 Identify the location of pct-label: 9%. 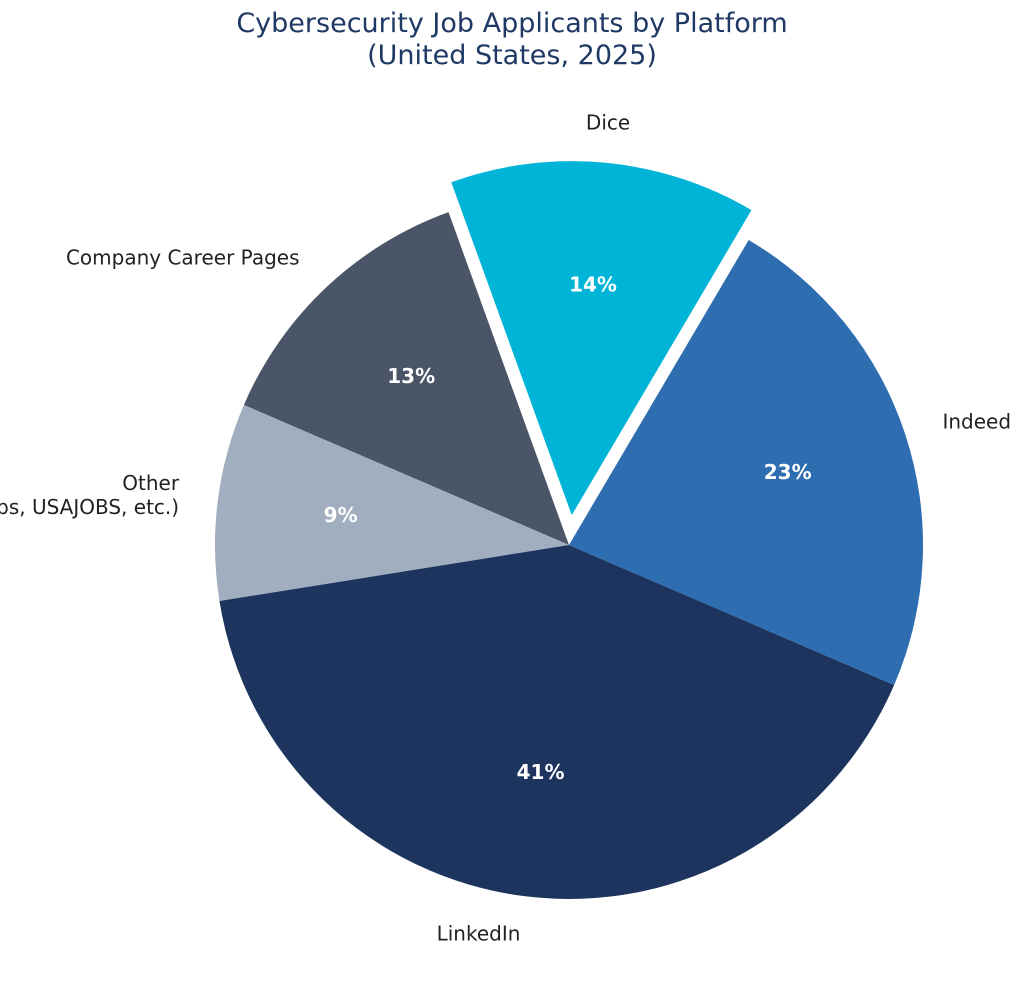
(341, 515).